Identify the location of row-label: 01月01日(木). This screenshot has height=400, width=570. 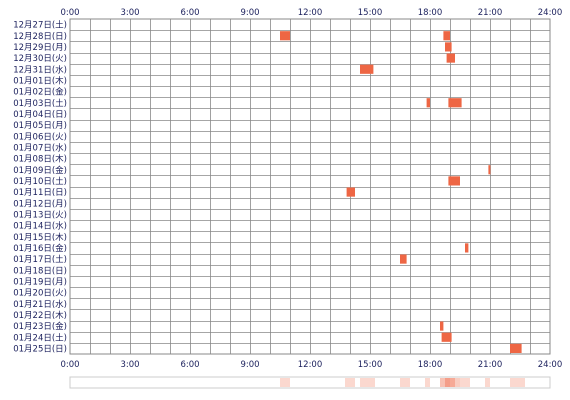
(40, 80).